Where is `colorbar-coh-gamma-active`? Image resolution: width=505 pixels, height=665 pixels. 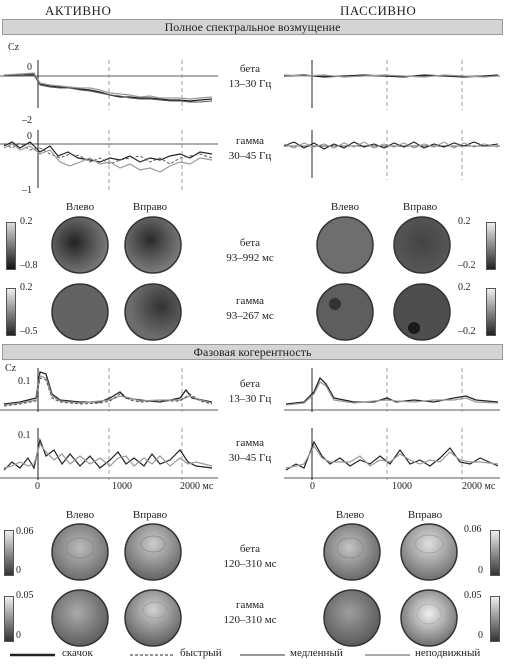
colorbar-coh-gamma-active is located at coordinates (9, 619).